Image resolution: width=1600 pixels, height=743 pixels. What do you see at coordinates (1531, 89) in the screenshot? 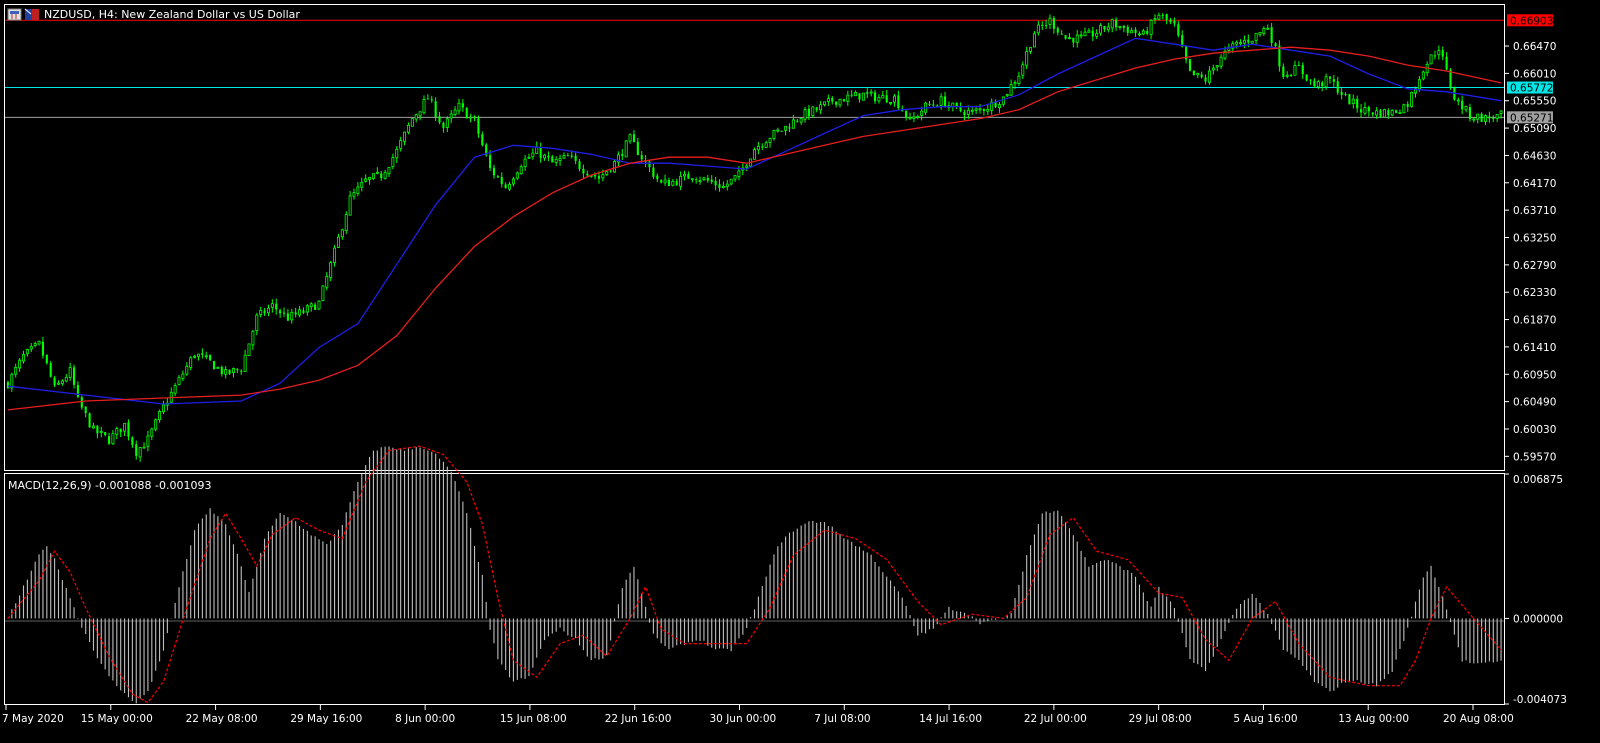
I see `price-tag-label: 0.65772` at bounding box center [1531, 89].